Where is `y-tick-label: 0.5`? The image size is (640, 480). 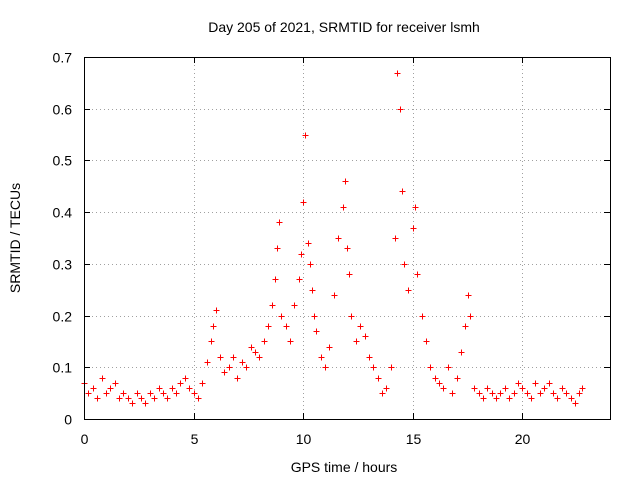
y-tick-label: 0.5 is located at coordinates (63, 161).